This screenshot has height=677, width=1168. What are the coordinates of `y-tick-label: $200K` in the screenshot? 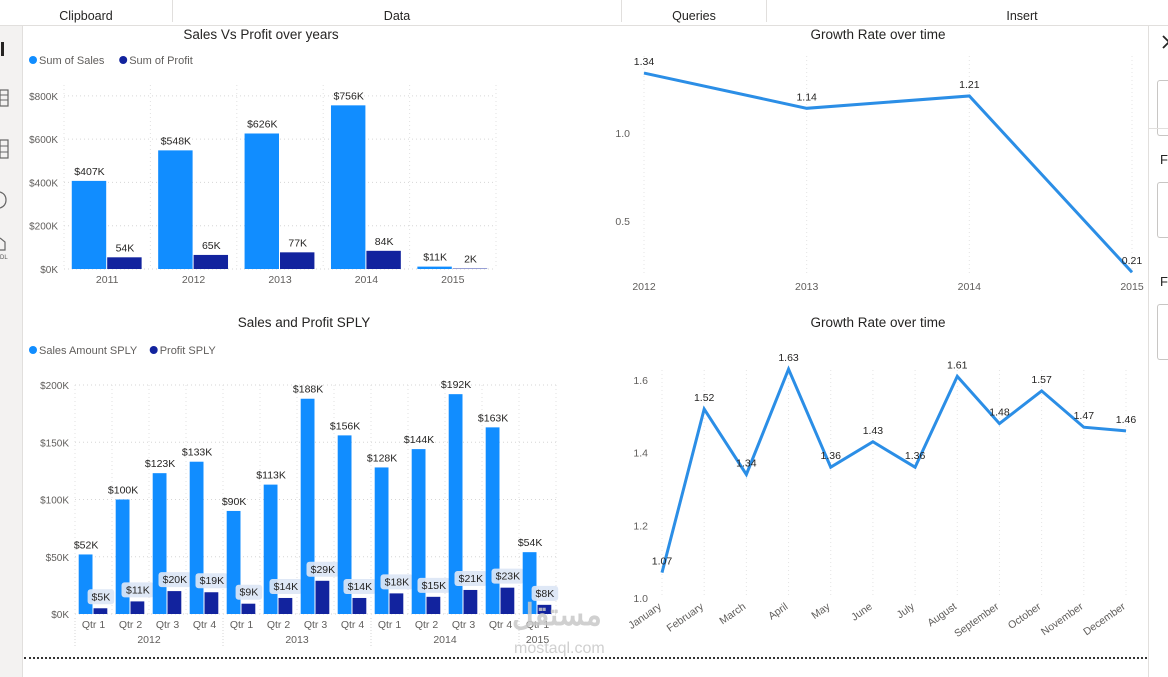 It's located at (43, 227).